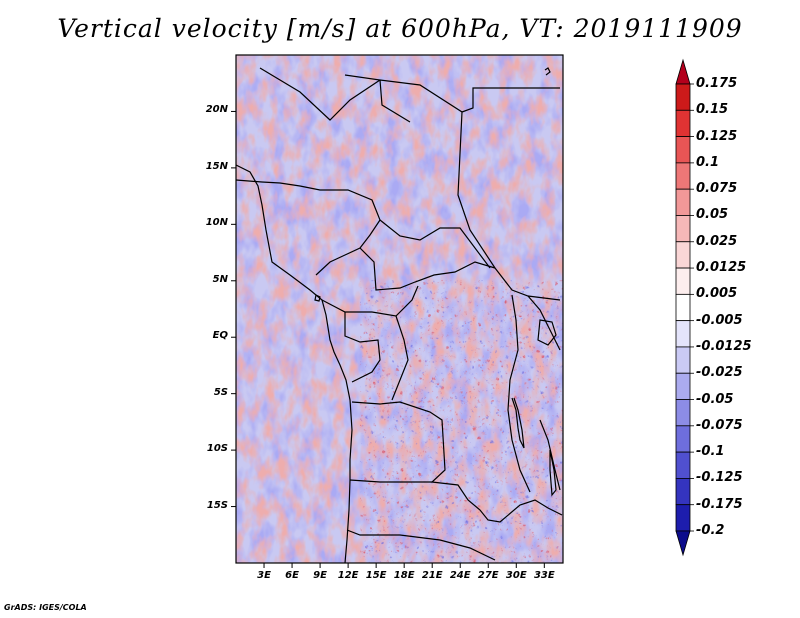 The width and height of the screenshot is (800, 618). I want to click on colorbar-top-arrow, so click(683, 71).